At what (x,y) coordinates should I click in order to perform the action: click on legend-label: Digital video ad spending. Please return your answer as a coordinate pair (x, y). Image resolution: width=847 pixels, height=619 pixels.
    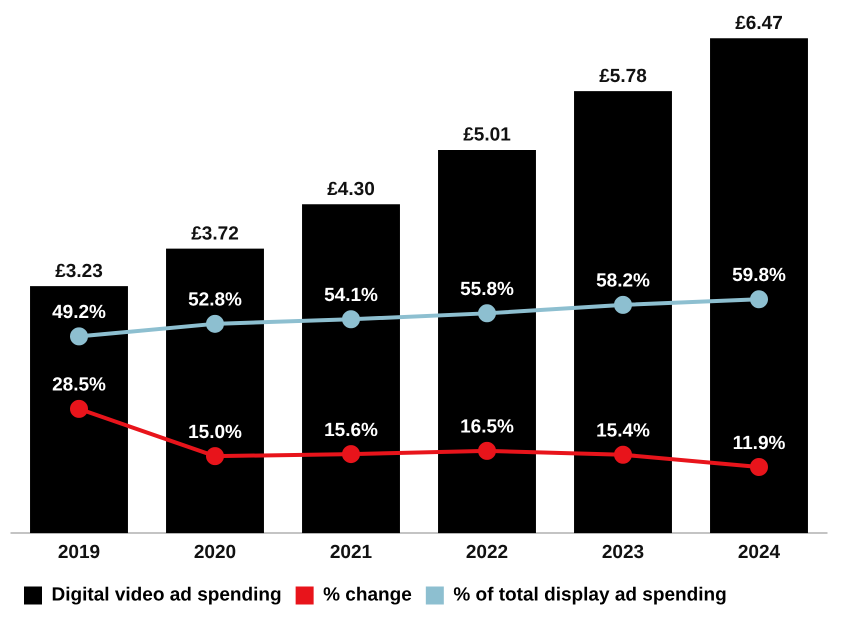
    Looking at the image, I should click on (167, 595).